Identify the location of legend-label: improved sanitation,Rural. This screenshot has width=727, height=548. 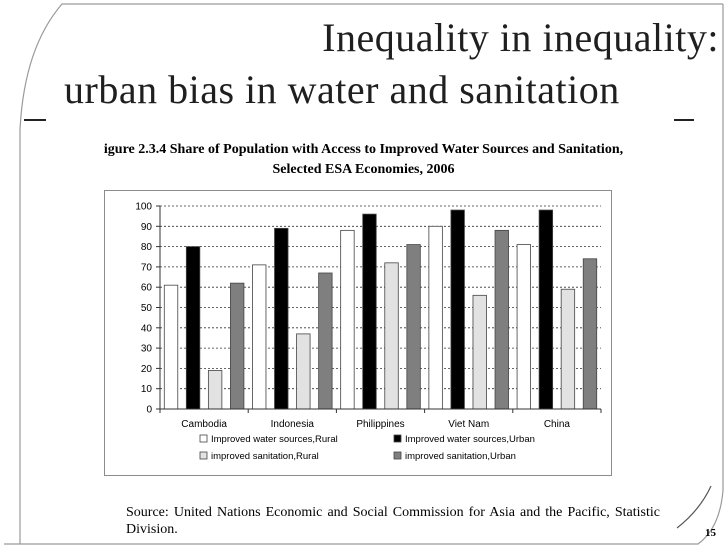
(265, 456).